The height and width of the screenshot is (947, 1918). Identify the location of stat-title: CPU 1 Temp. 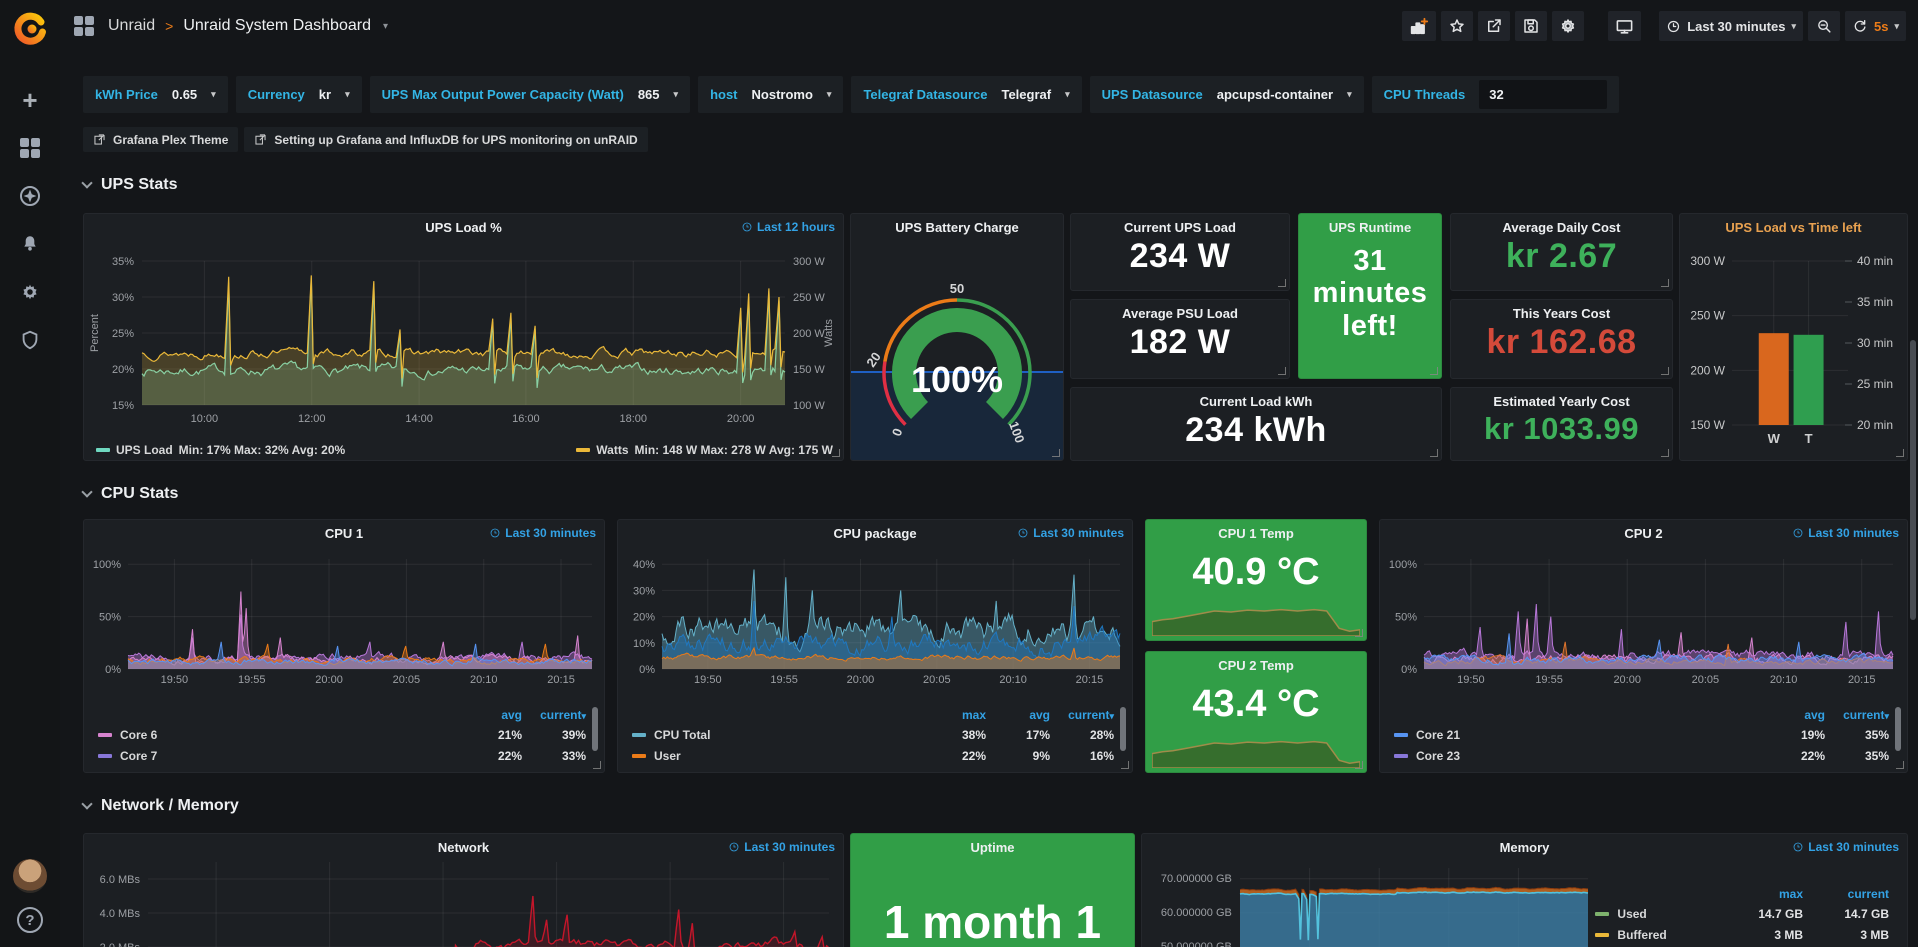
(1256, 533).